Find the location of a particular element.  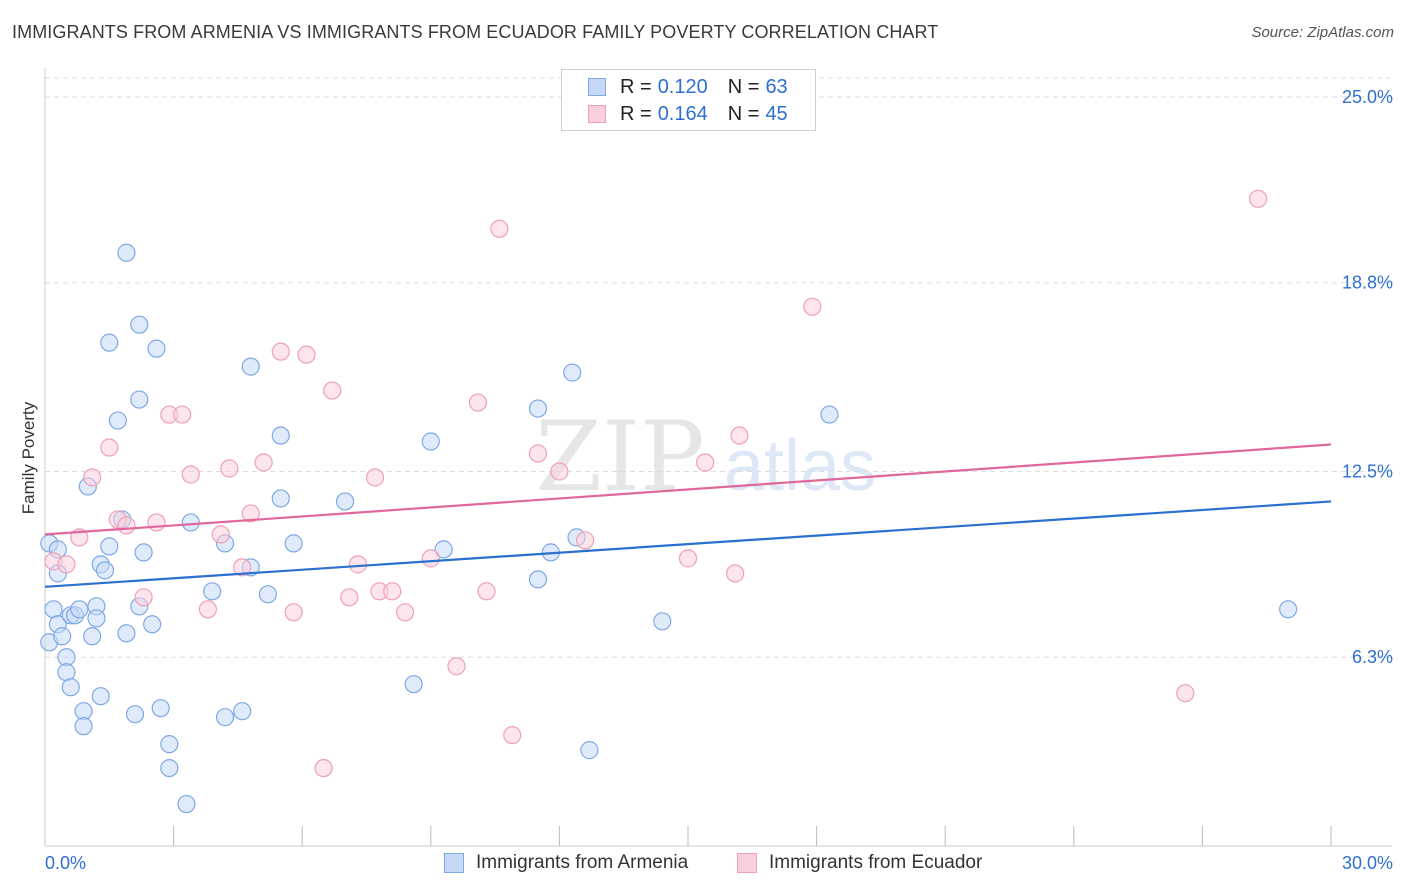

legend-item-armenia: Immigrants from Armenia is located at coordinates (566, 863).